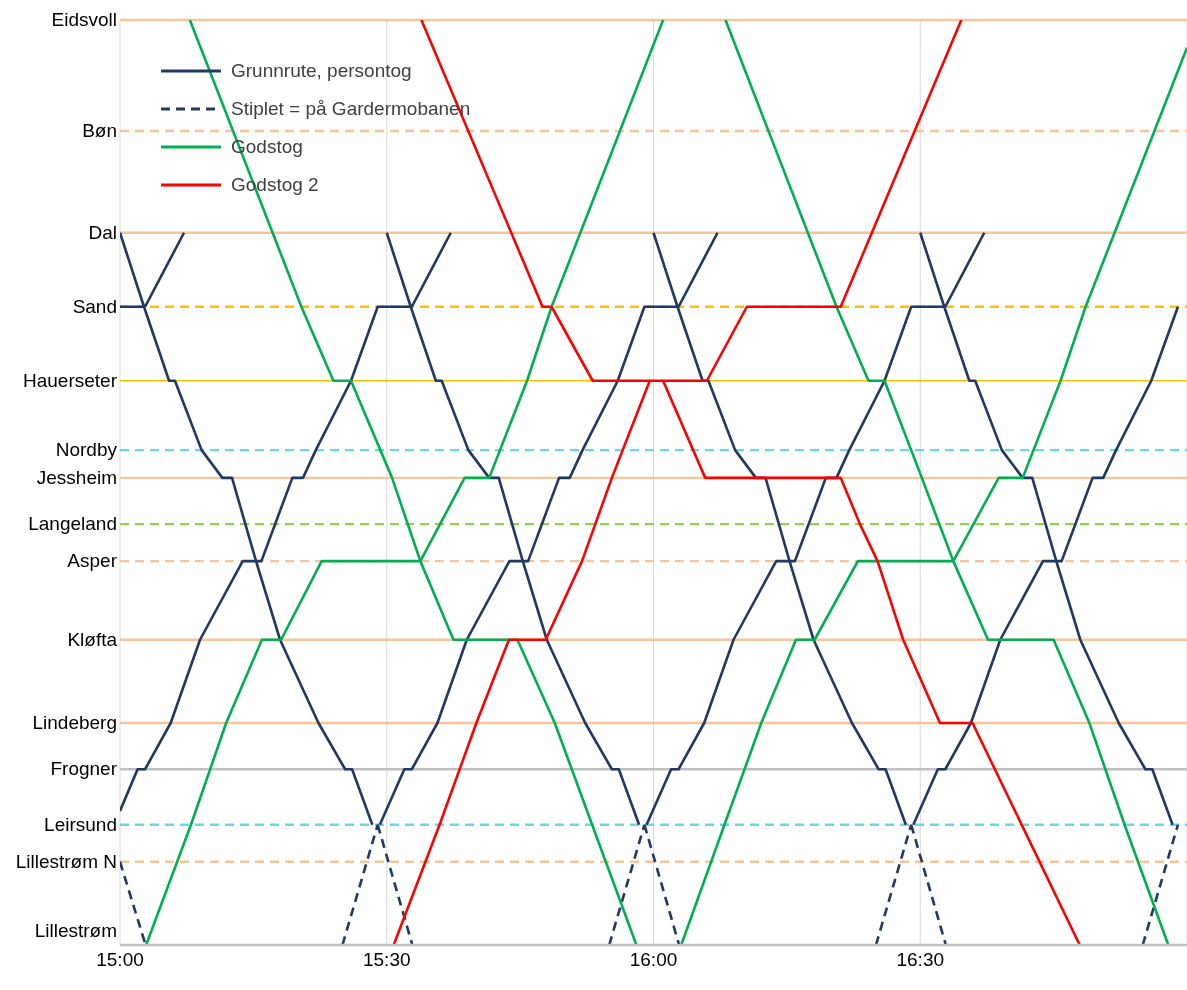 The image size is (1187, 990). What do you see at coordinates (120, 960) in the screenshot?
I see `x-tick-label: 15:00` at bounding box center [120, 960].